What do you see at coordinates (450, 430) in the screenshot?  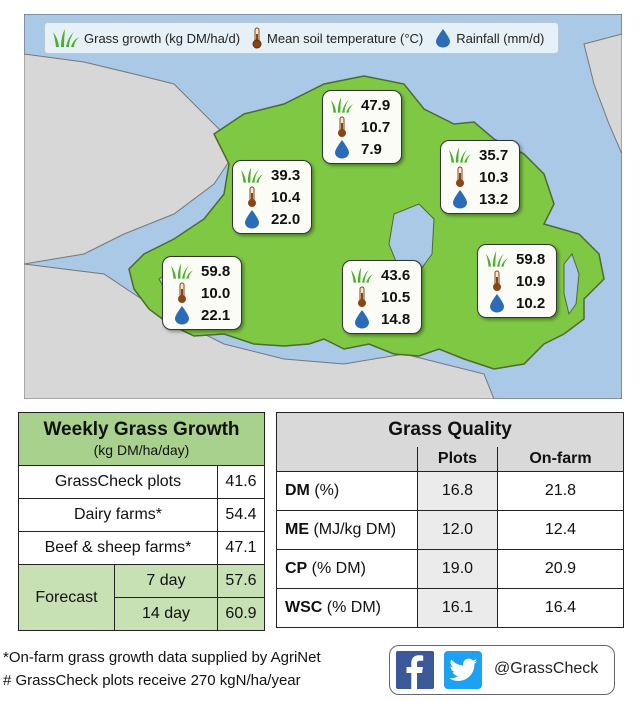 I see `quality-table-title: Grass Quality` at bounding box center [450, 430].